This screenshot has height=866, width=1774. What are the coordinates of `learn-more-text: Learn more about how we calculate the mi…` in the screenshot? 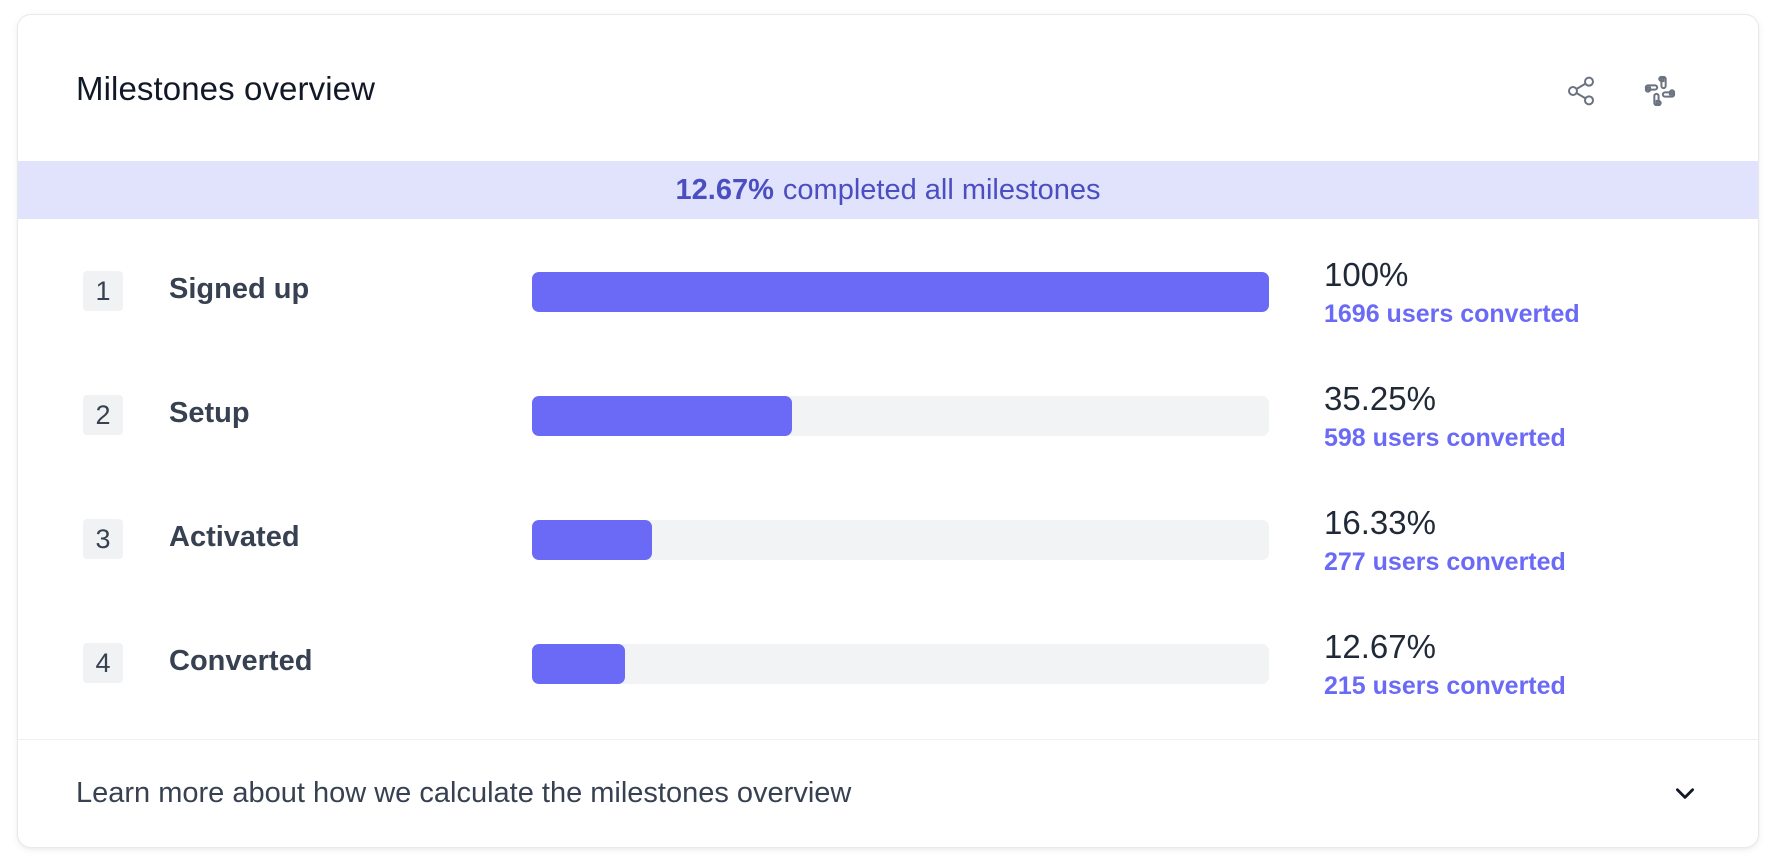 It's located at (464, 793).